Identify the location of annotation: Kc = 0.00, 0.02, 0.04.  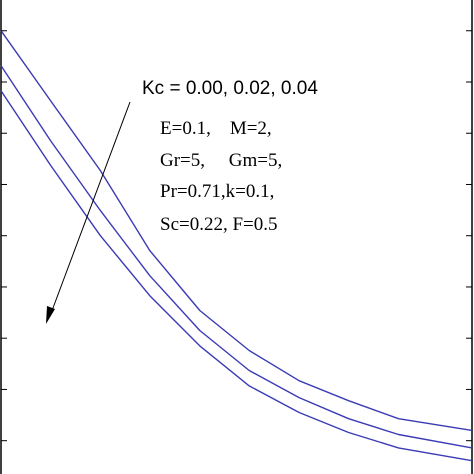
(230, 88).